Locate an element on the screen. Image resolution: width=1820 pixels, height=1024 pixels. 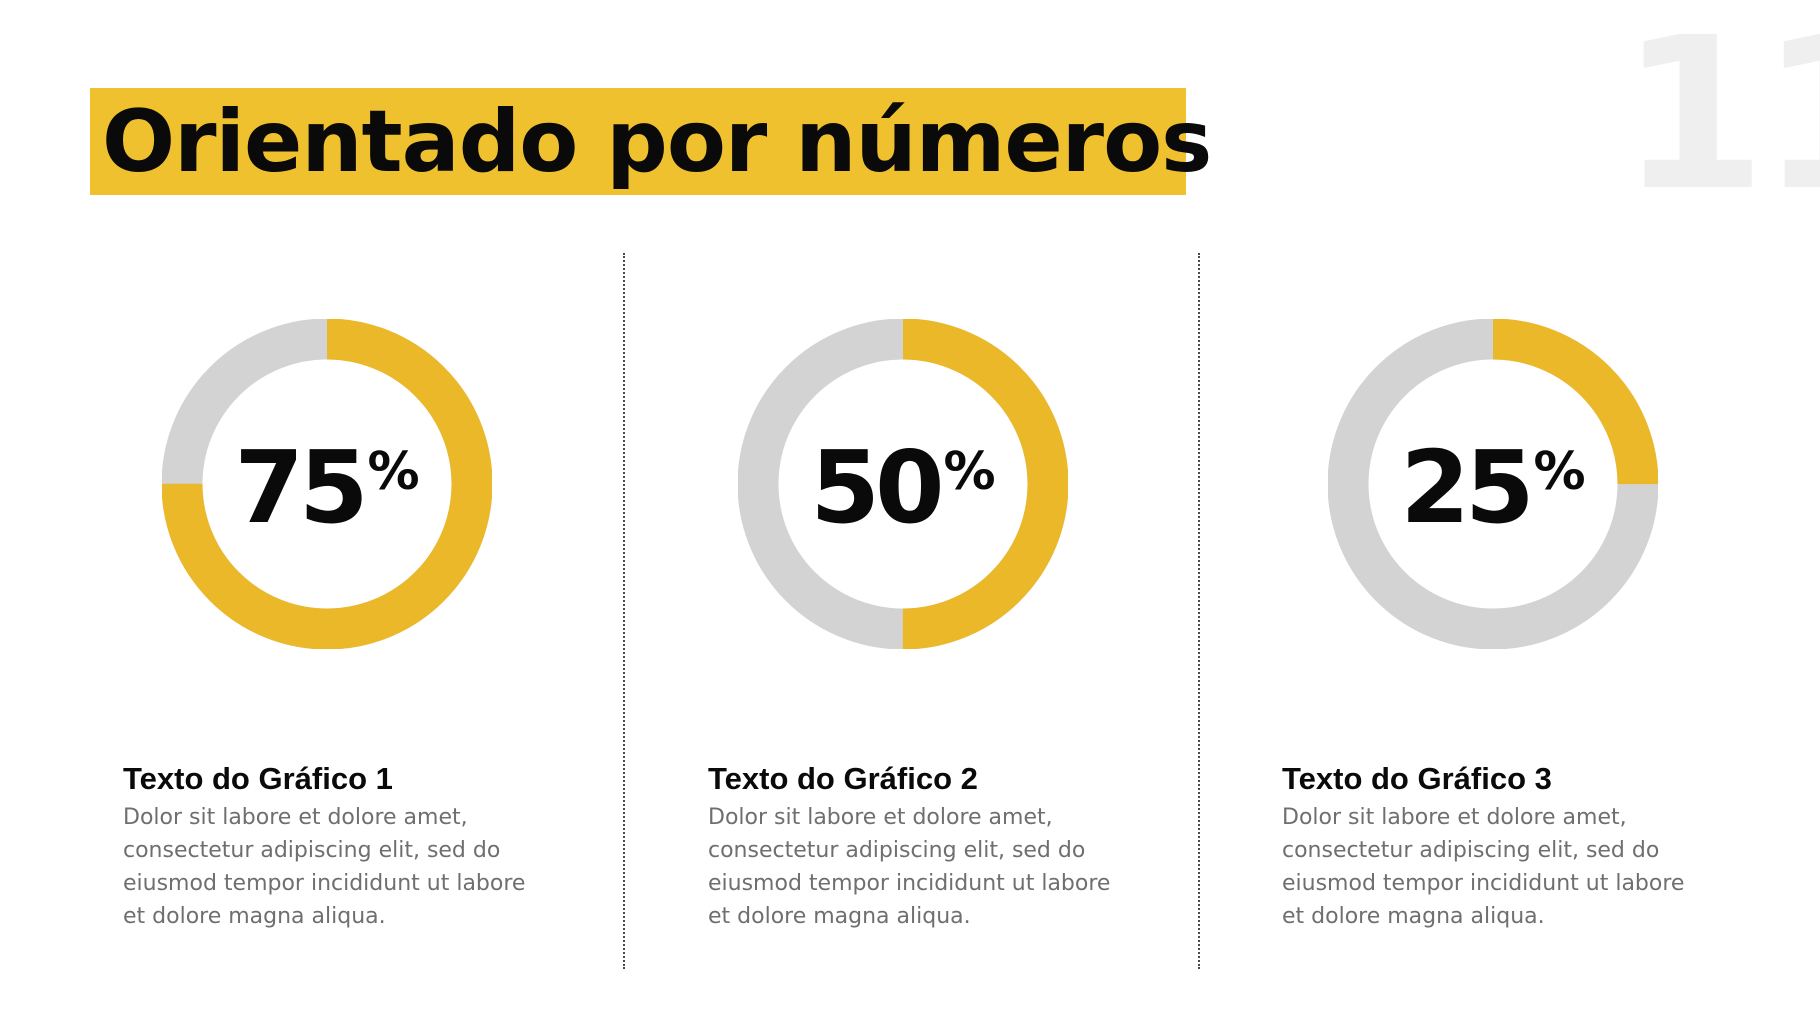
donut-chart-3-graphic is located at coordinates (1493, 484).